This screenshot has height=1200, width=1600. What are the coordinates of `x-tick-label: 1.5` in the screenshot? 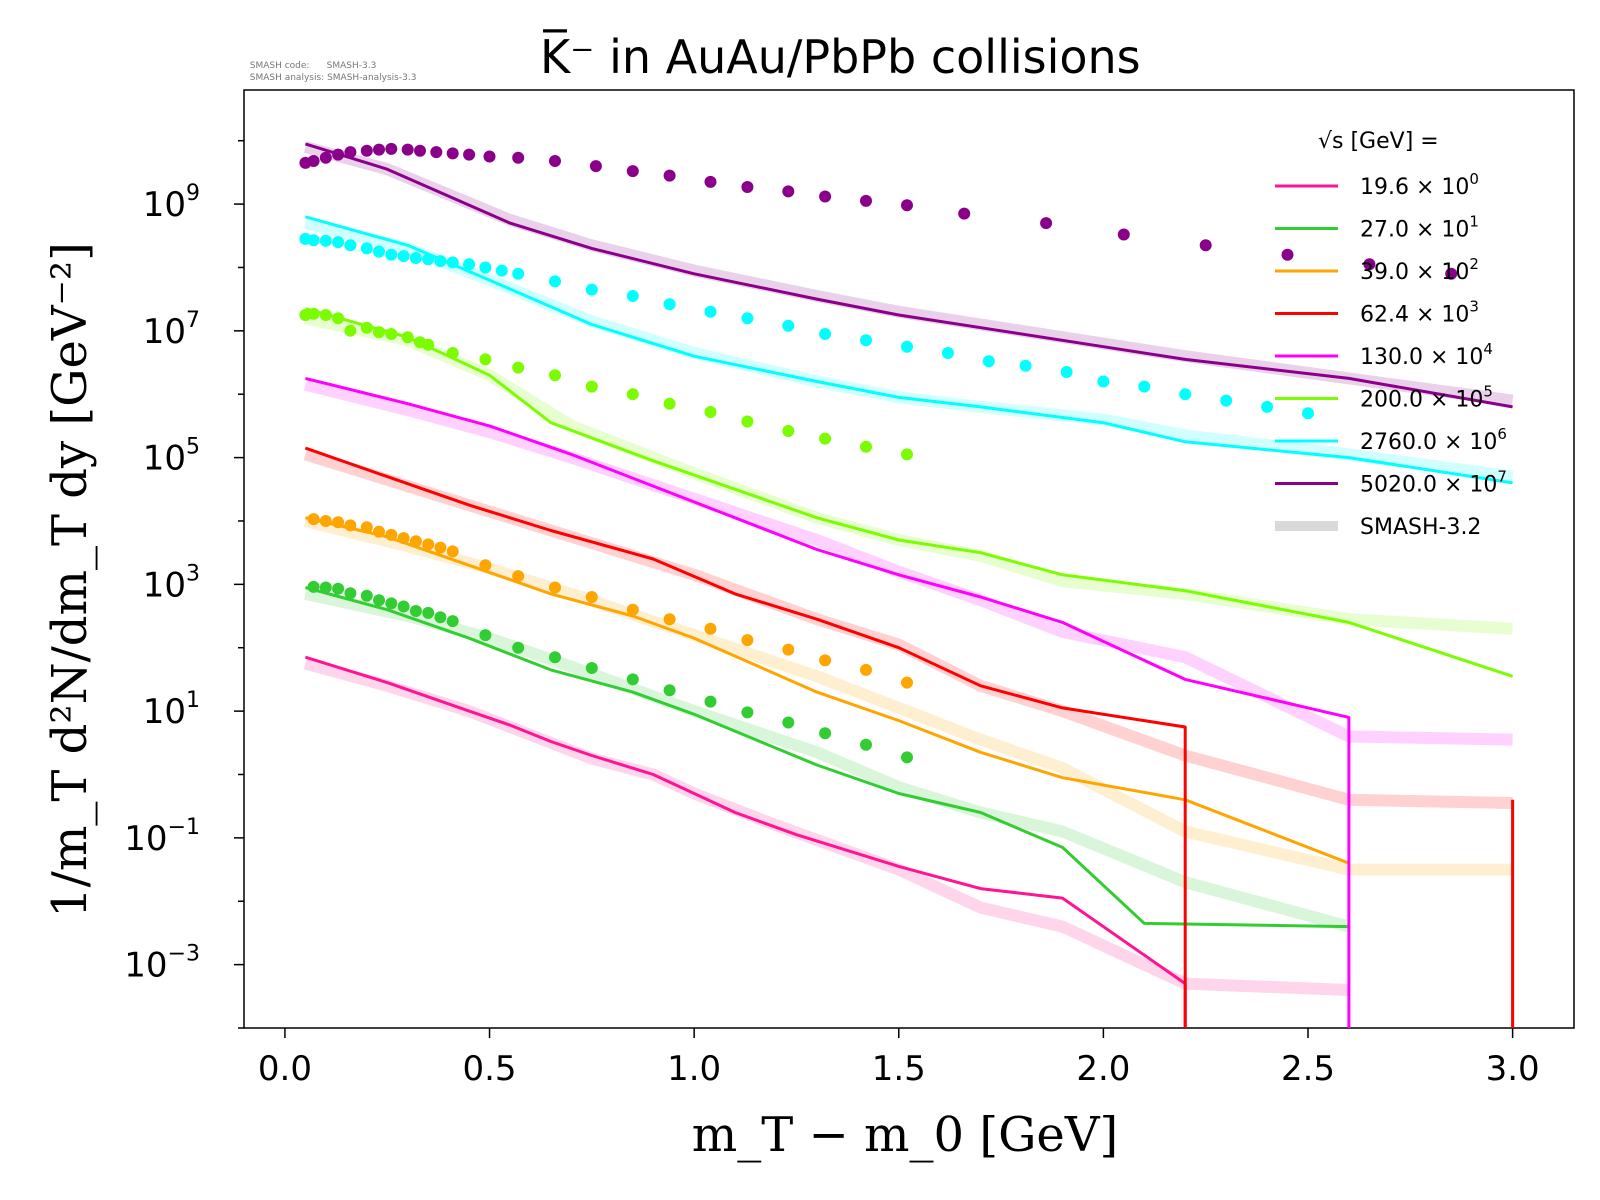 It's located at (899, 1069).